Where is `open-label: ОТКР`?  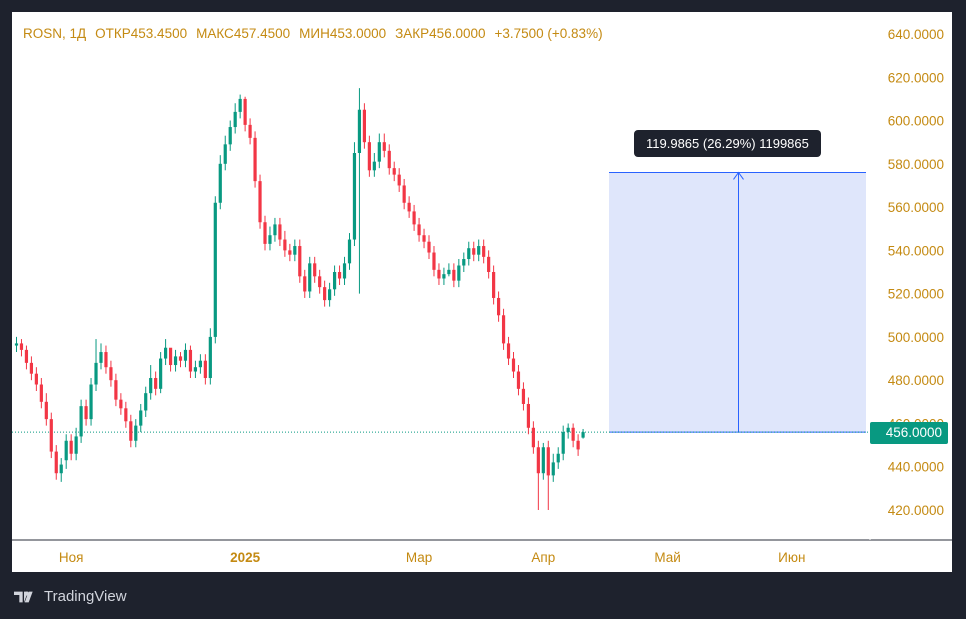 open-label: ОТКР is located at coordinates (113, 33).